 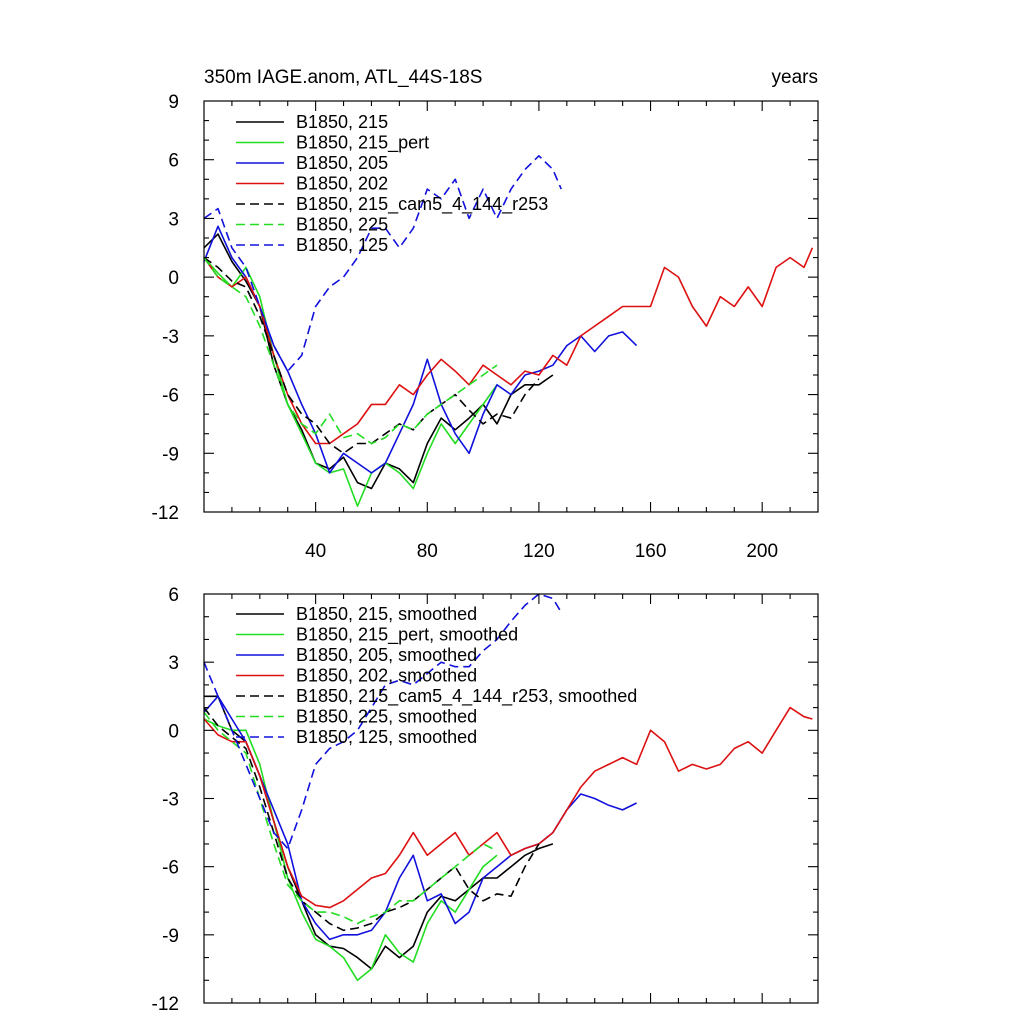 I want to click on legend-label: B1850, 125, smoothed, so click(x=386, y=737).